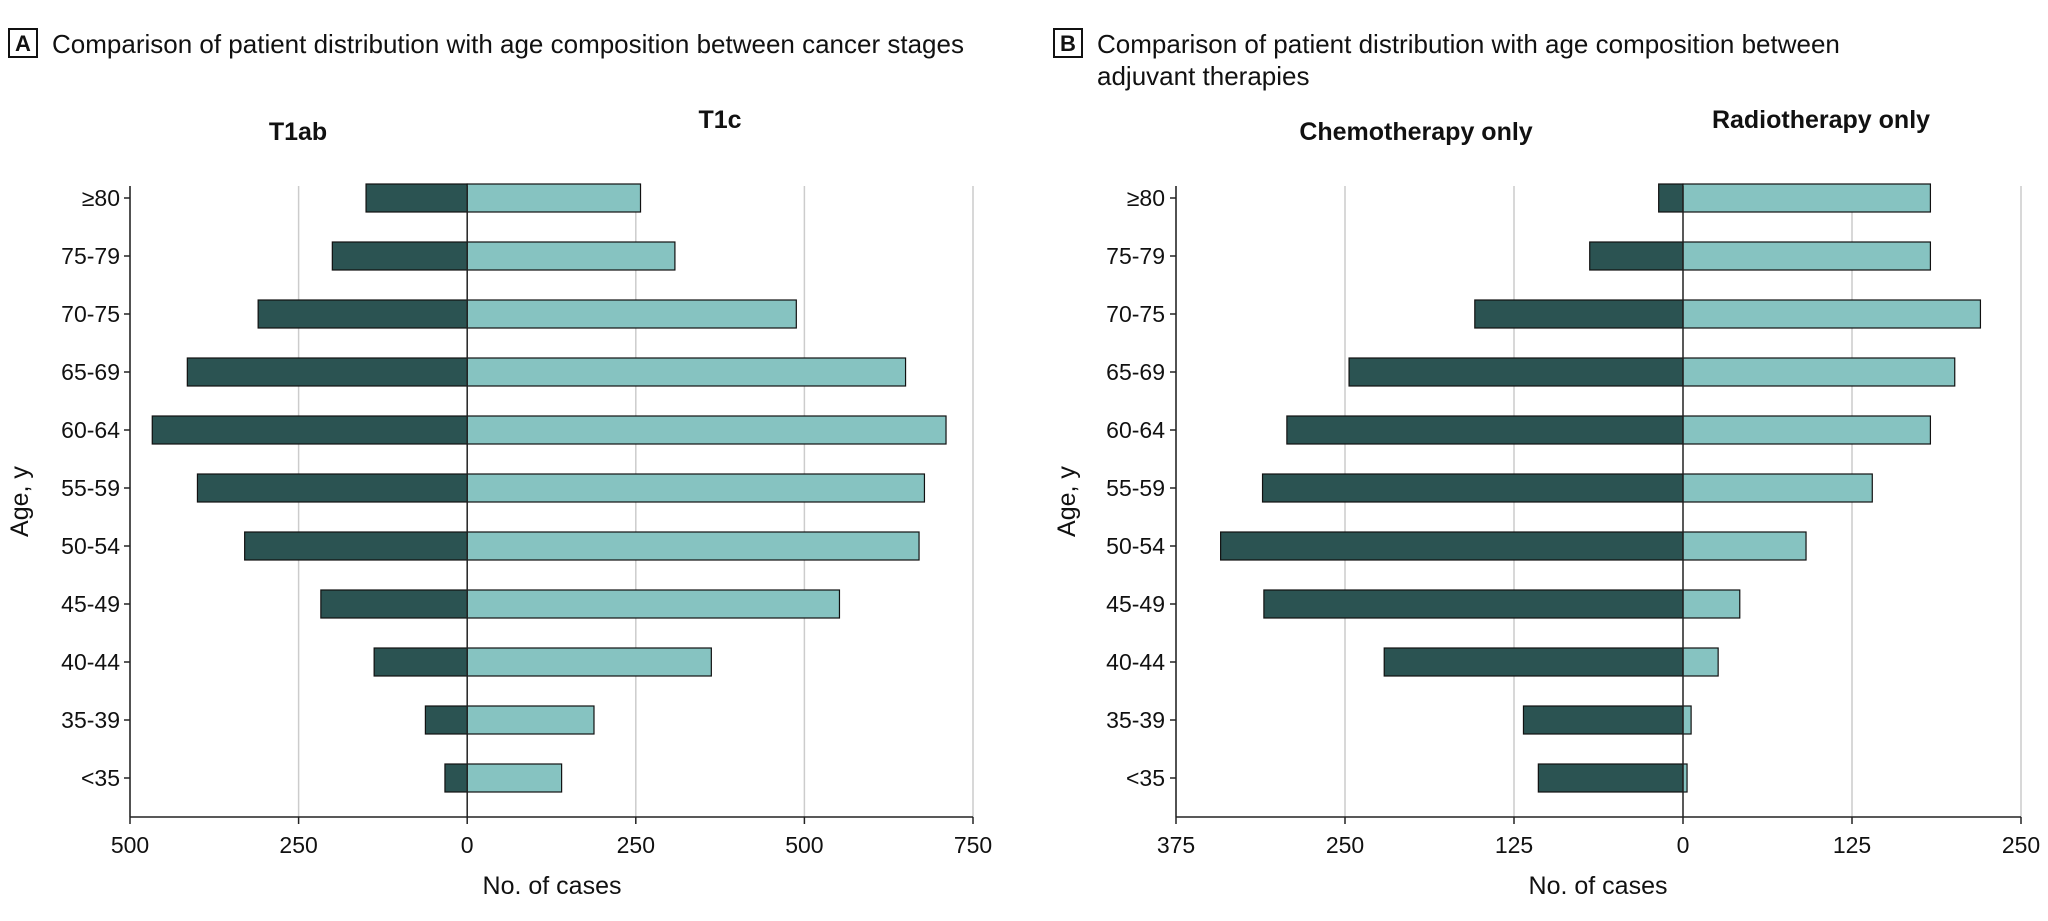 The height and width of the screenshot is (921, 2048). What do you see at coordinates (90, 488) in the screenshot?
I see `panel-a-y-tick-label: 55-59` at bounding box center [90, 488].